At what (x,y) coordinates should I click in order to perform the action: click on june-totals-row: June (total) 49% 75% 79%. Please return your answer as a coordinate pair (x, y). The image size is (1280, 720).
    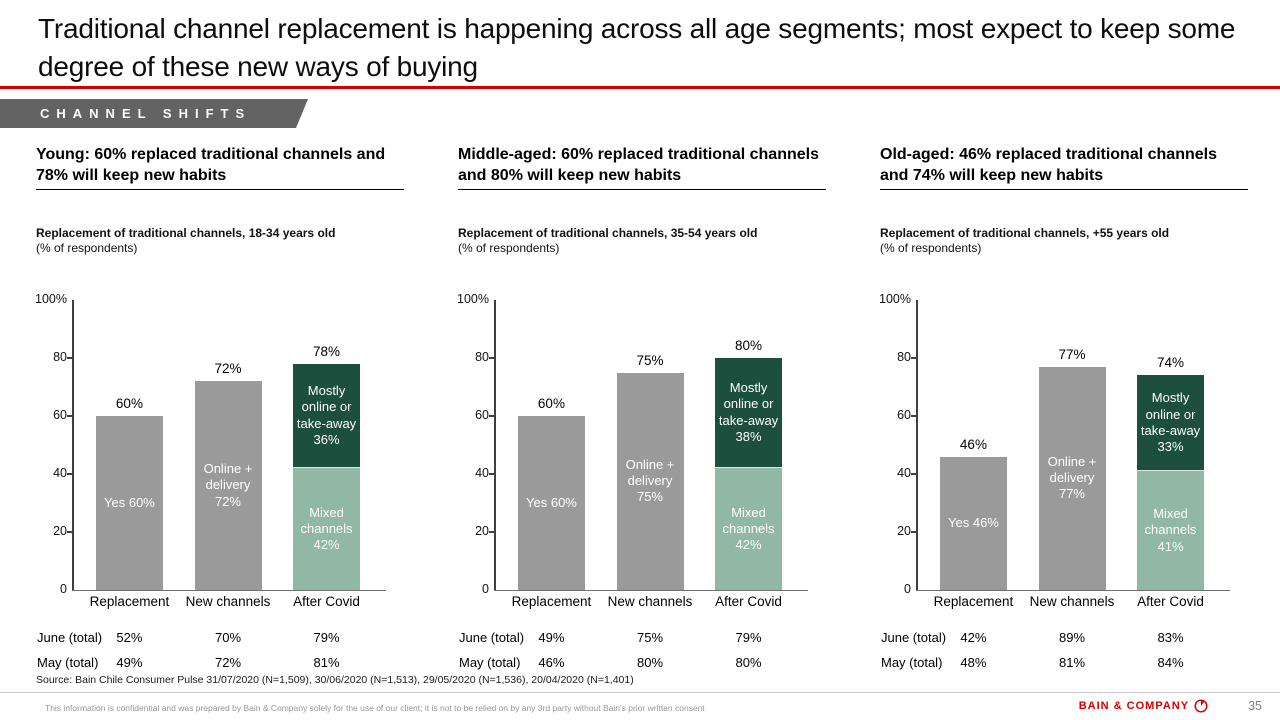
    Looking at the image, I should click on (642, 642).